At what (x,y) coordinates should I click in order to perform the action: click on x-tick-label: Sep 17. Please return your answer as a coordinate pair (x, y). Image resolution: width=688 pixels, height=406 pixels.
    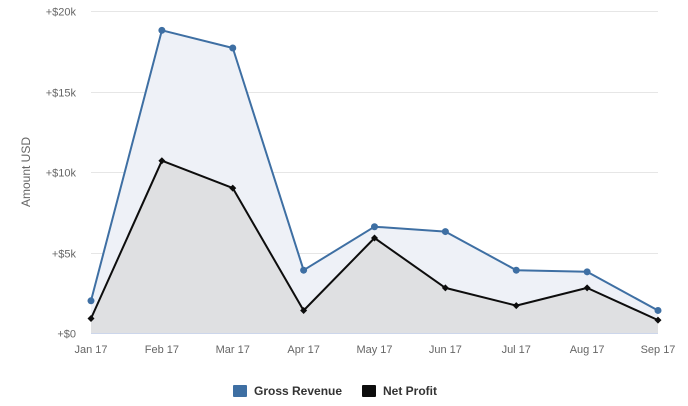
    Looking at the image, I should click on (658, 350).